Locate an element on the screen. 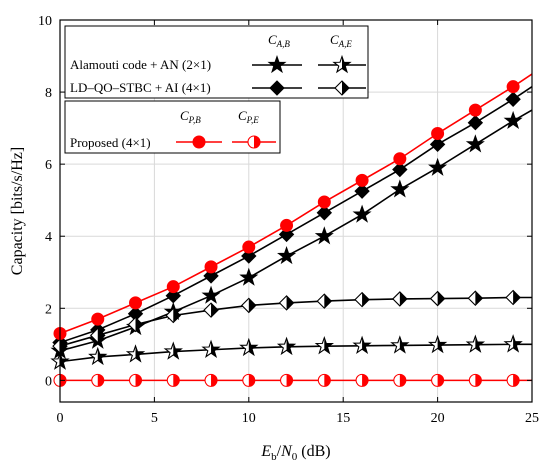  legend-symbol-2-1-outline is located at coordinates (254, 142).